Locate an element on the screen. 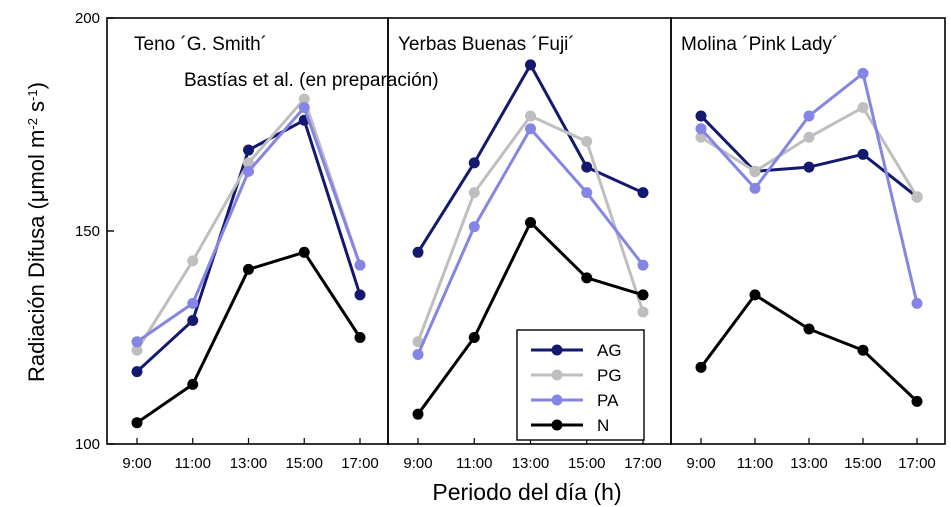 The image size is (951, 507). y-tick-label: 100 is located at coordinates (87, 444).